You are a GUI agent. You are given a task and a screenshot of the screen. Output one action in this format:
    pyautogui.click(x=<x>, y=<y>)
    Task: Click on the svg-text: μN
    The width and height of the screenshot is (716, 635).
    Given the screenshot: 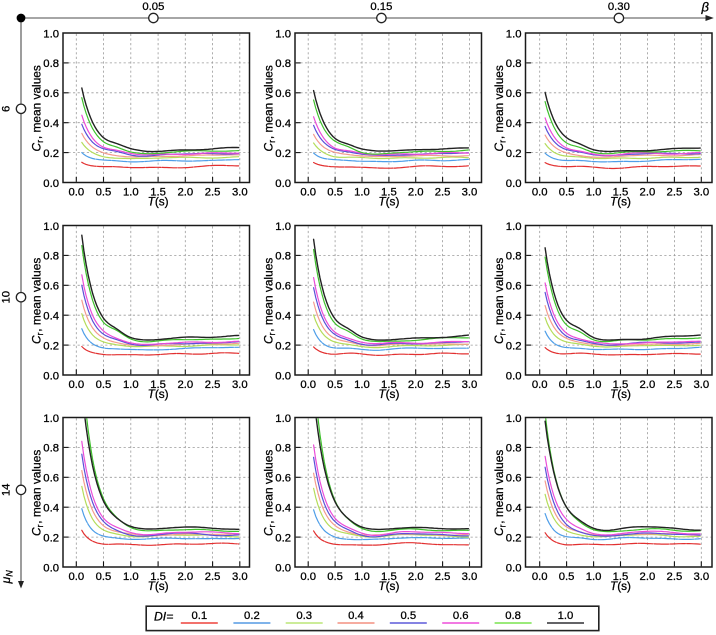 What is the action you would take?
    pyautogui.click(x=7, y=577)
    